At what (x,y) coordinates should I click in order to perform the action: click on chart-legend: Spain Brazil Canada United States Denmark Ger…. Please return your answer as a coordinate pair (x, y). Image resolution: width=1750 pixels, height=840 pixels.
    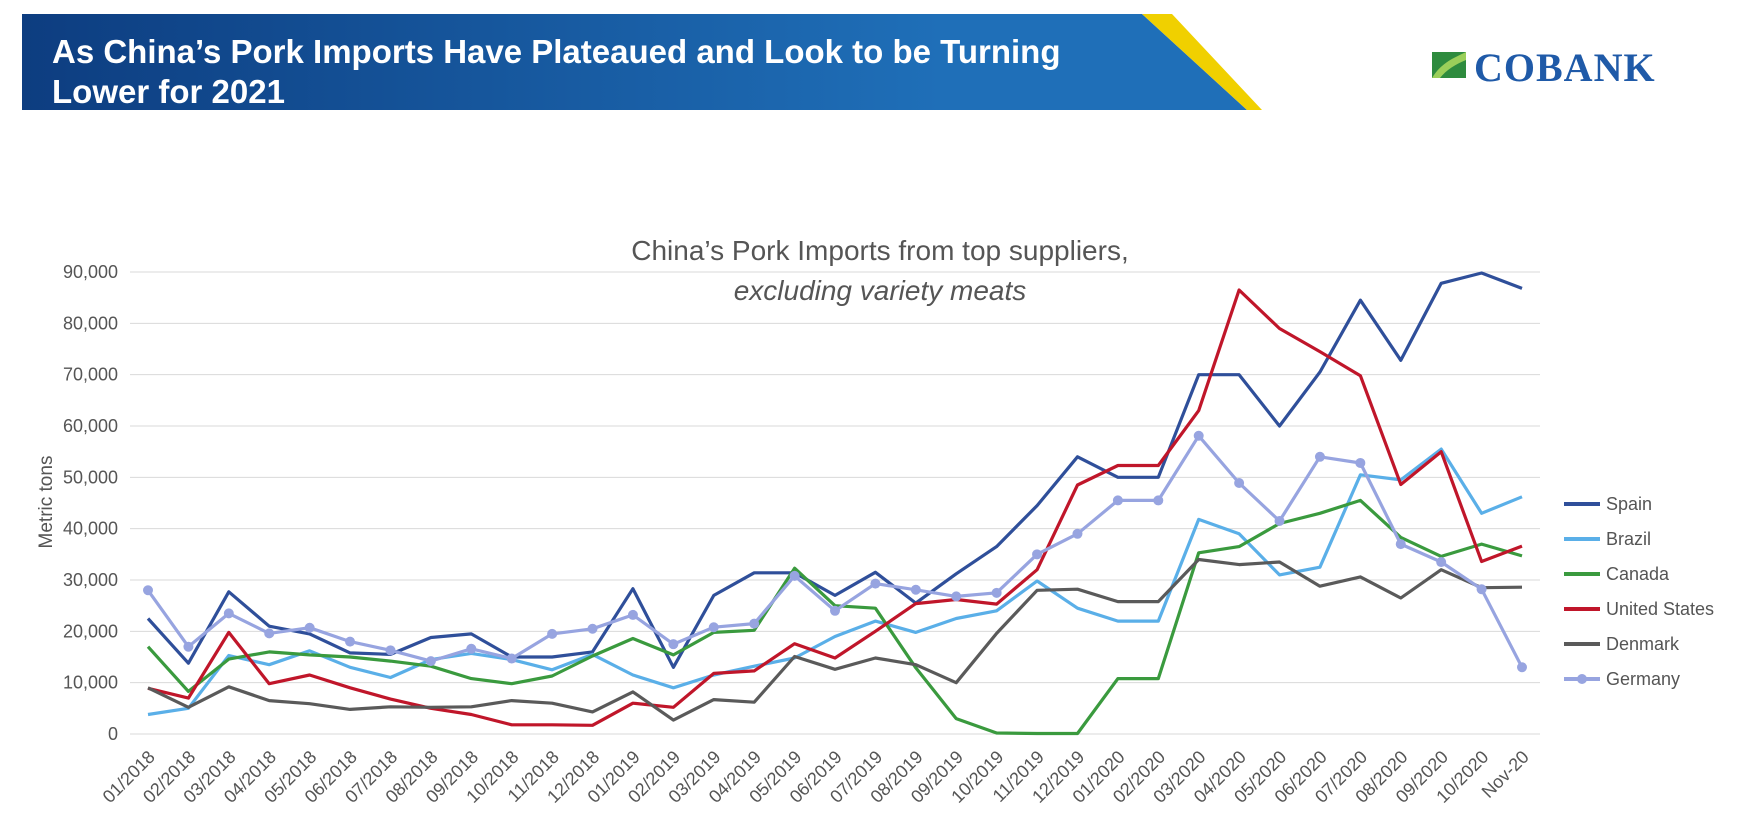
    Looking at the image, I should click on (1639, 591).